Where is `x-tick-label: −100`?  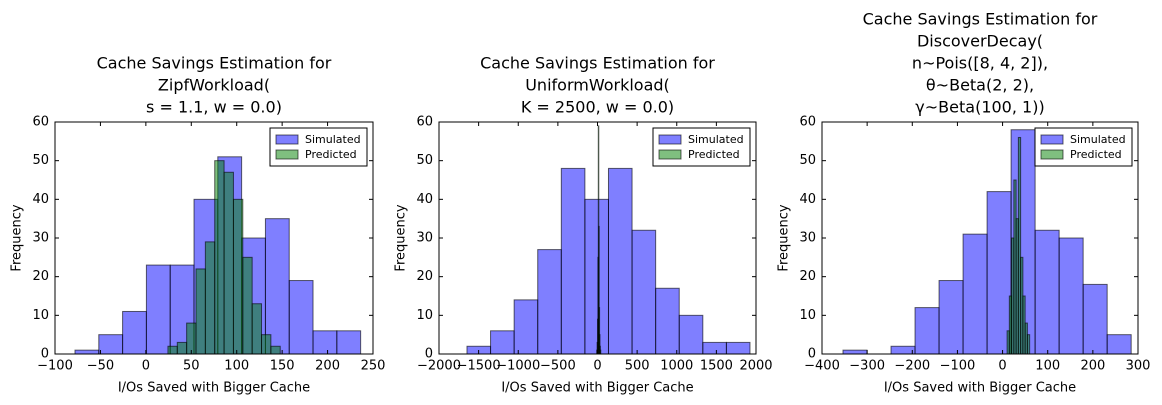
x-tick-label: −100 is located at coordinates (958, 366).